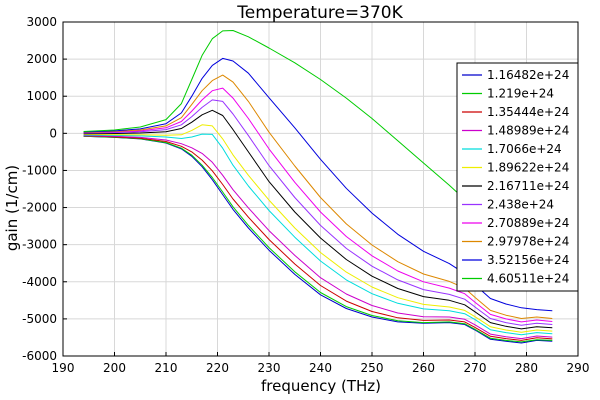 This screenshot has height=400, width=600. I want to click on legend-box, so click(517, 177).